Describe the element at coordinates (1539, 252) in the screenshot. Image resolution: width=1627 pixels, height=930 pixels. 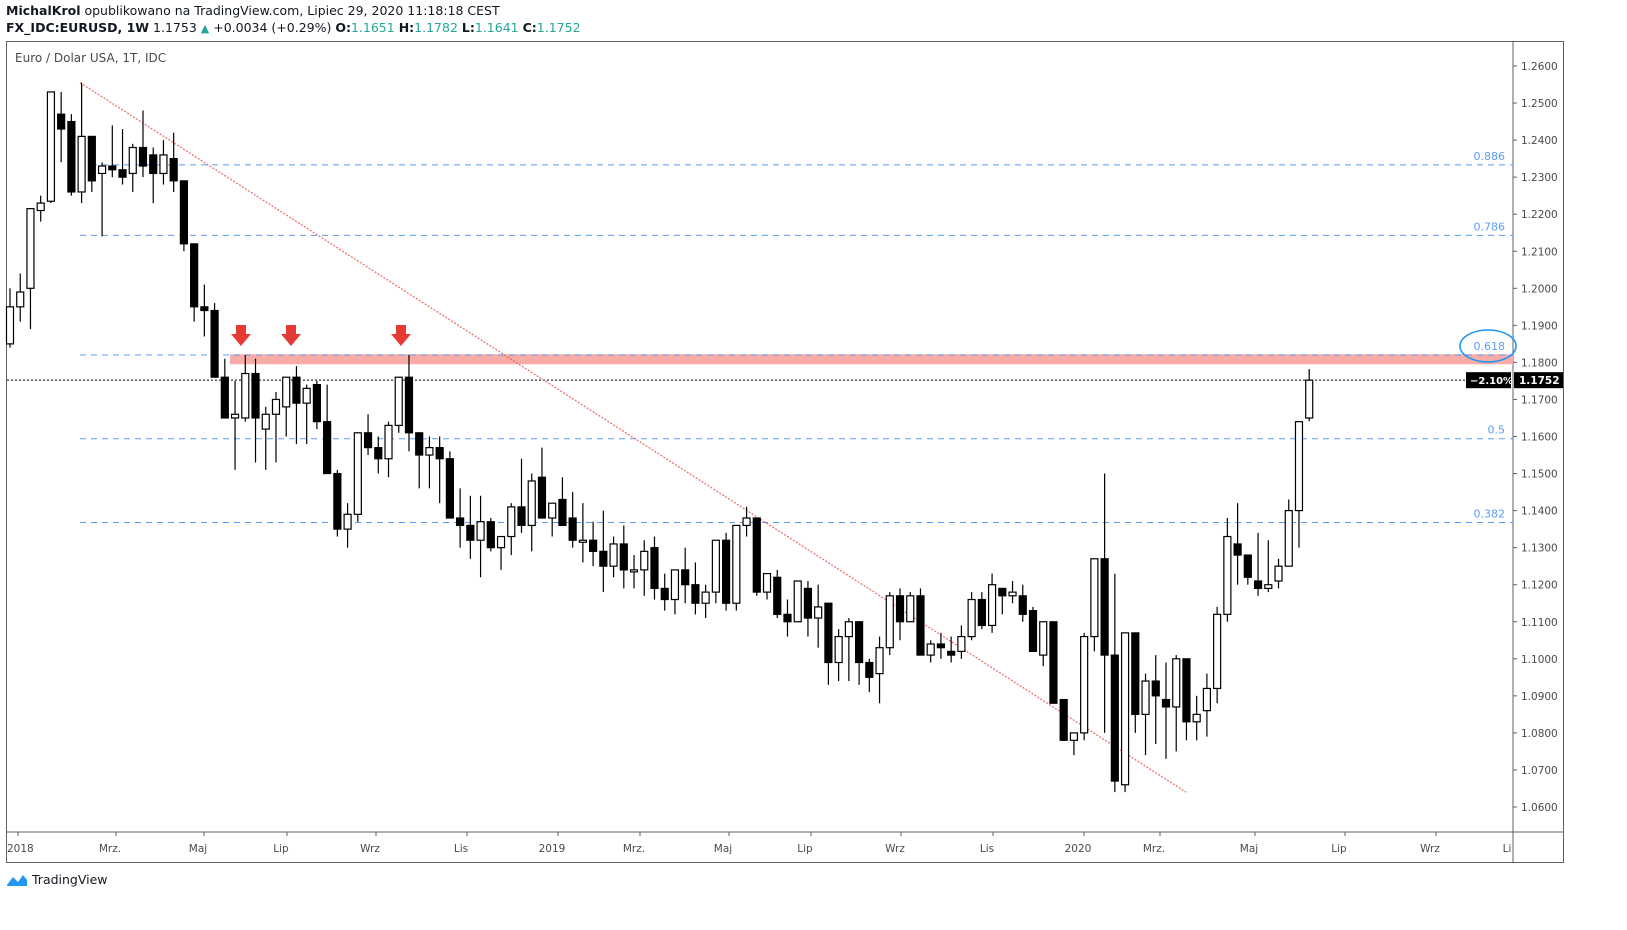
I see `price-tick-label: 1.2100` at that location.